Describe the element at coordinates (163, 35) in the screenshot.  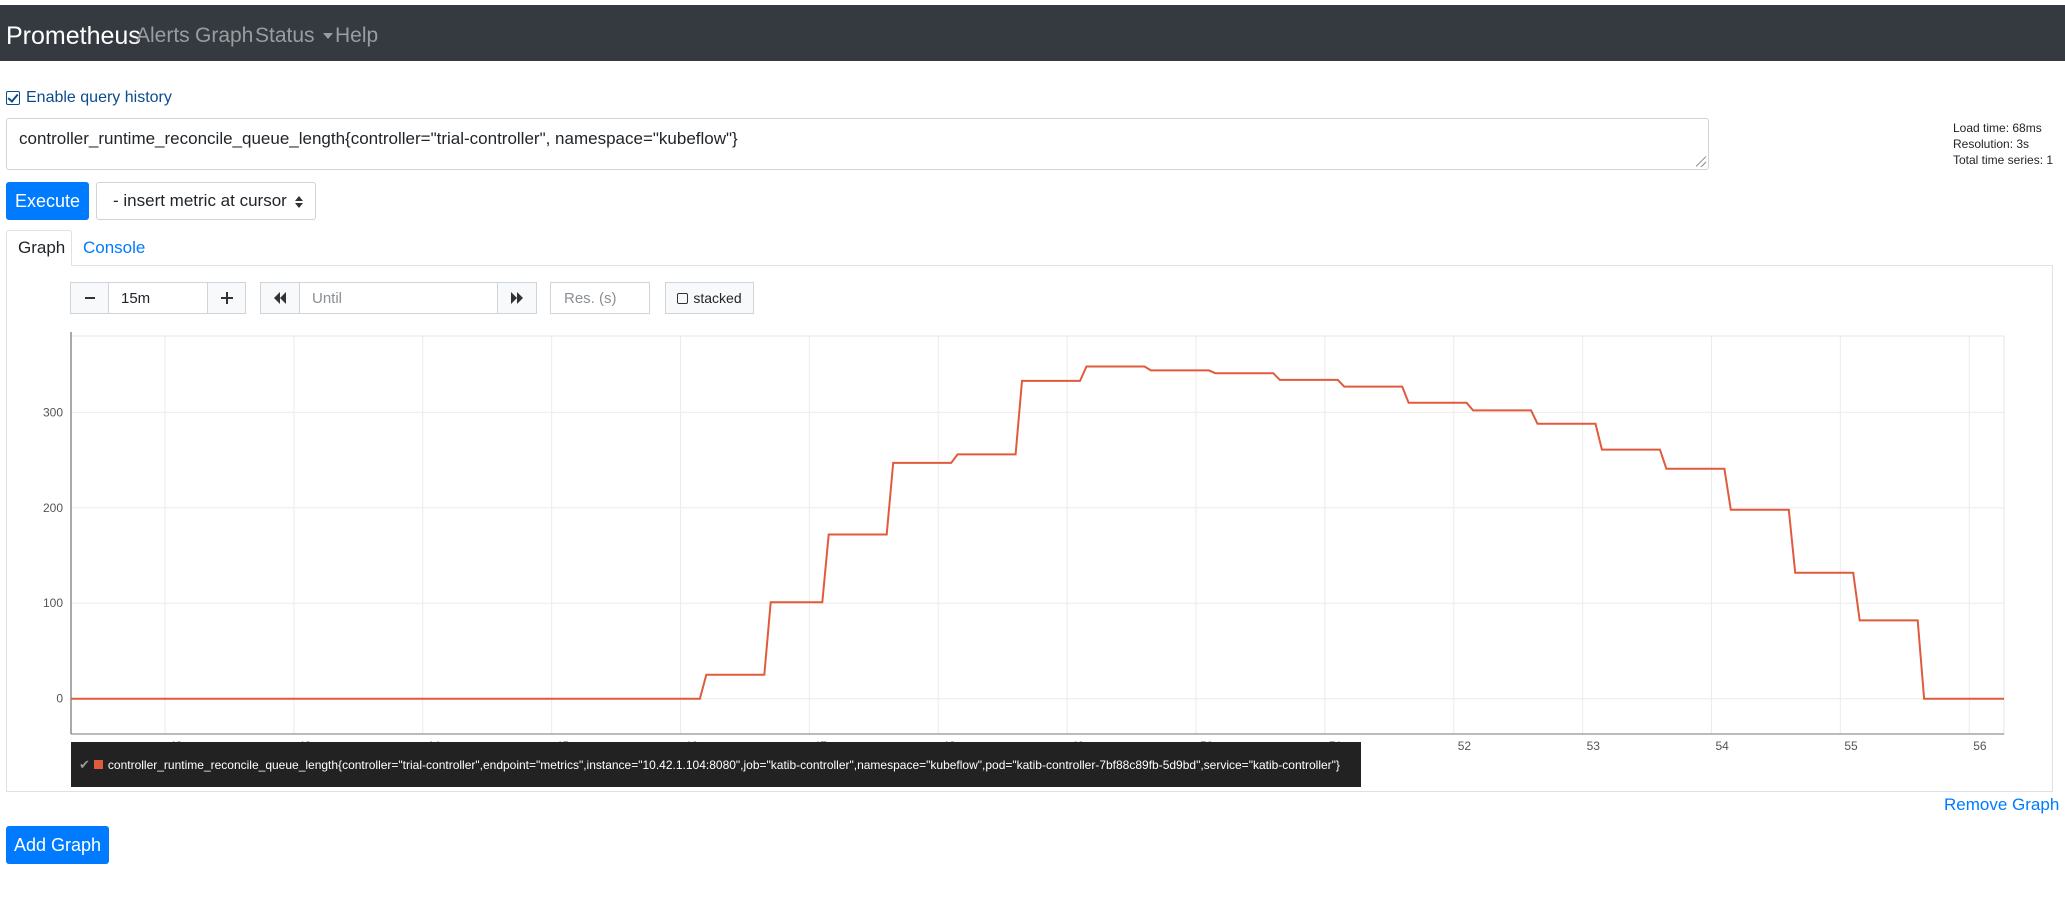
I see `nav-alerts: Alerts` at that location.